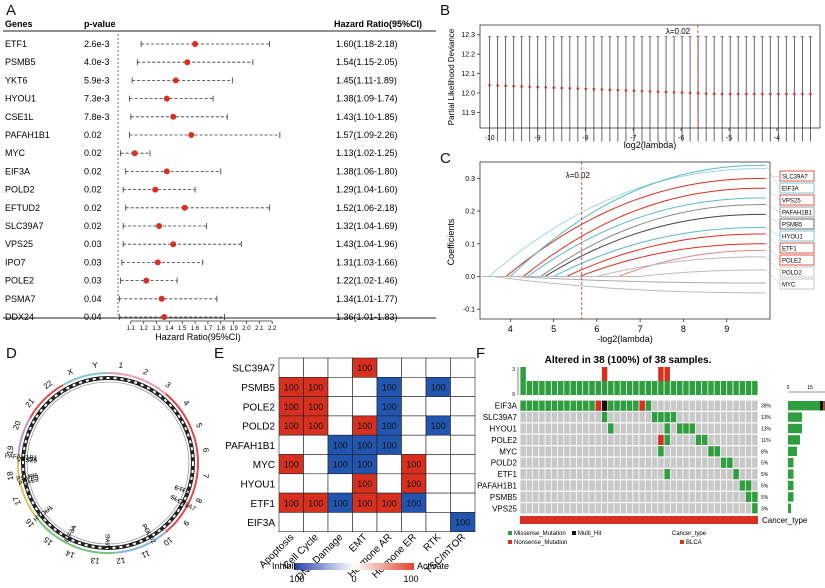 The height and width of the screenshot is (588, 825). Describe the element at coordinates (70, 554) in the screenshot. I see `chromosome-label: 14` at that location.